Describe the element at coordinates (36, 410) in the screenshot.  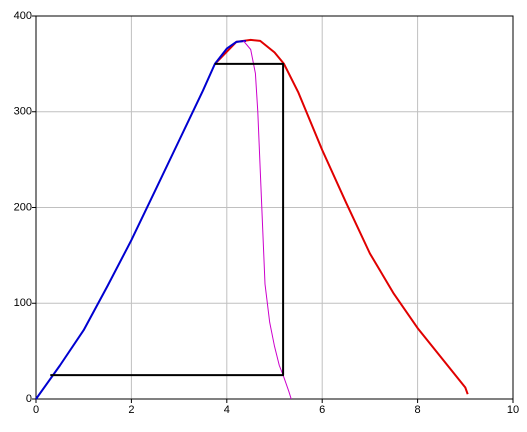
I see `x-tick-label: 0` at that location.